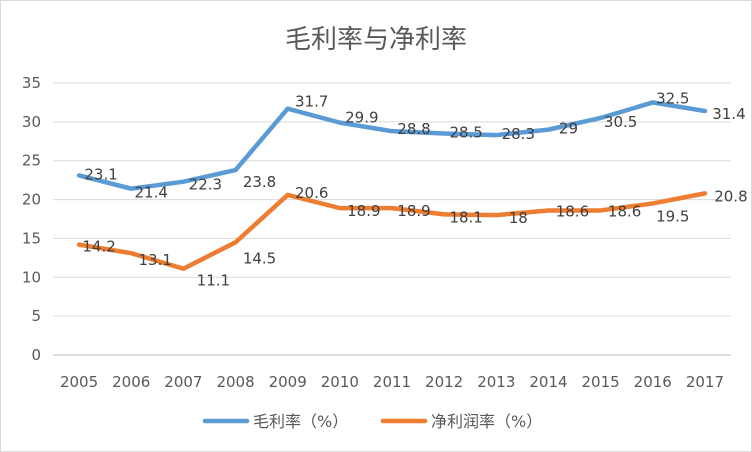 The height and width of the screenshot is (452, 752). Describe the element at coordinates (155, 260) in the screenshot. I see `data-label: 13.1` at that location.